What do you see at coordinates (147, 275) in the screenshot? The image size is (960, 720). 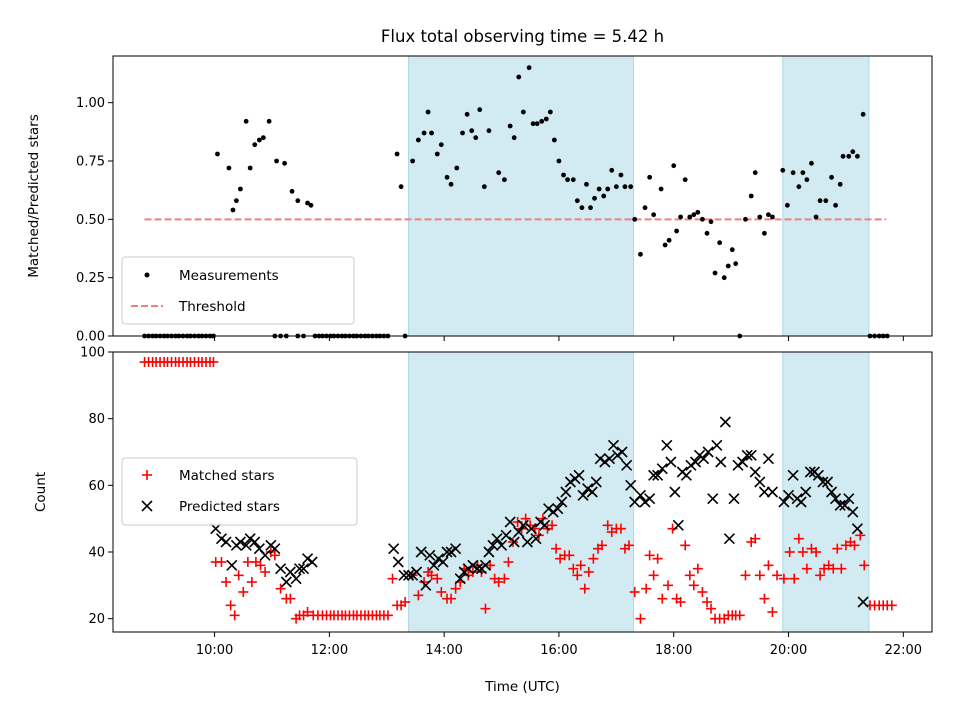 I see `legend-marker-measurements` at bounding box center [147, 275].